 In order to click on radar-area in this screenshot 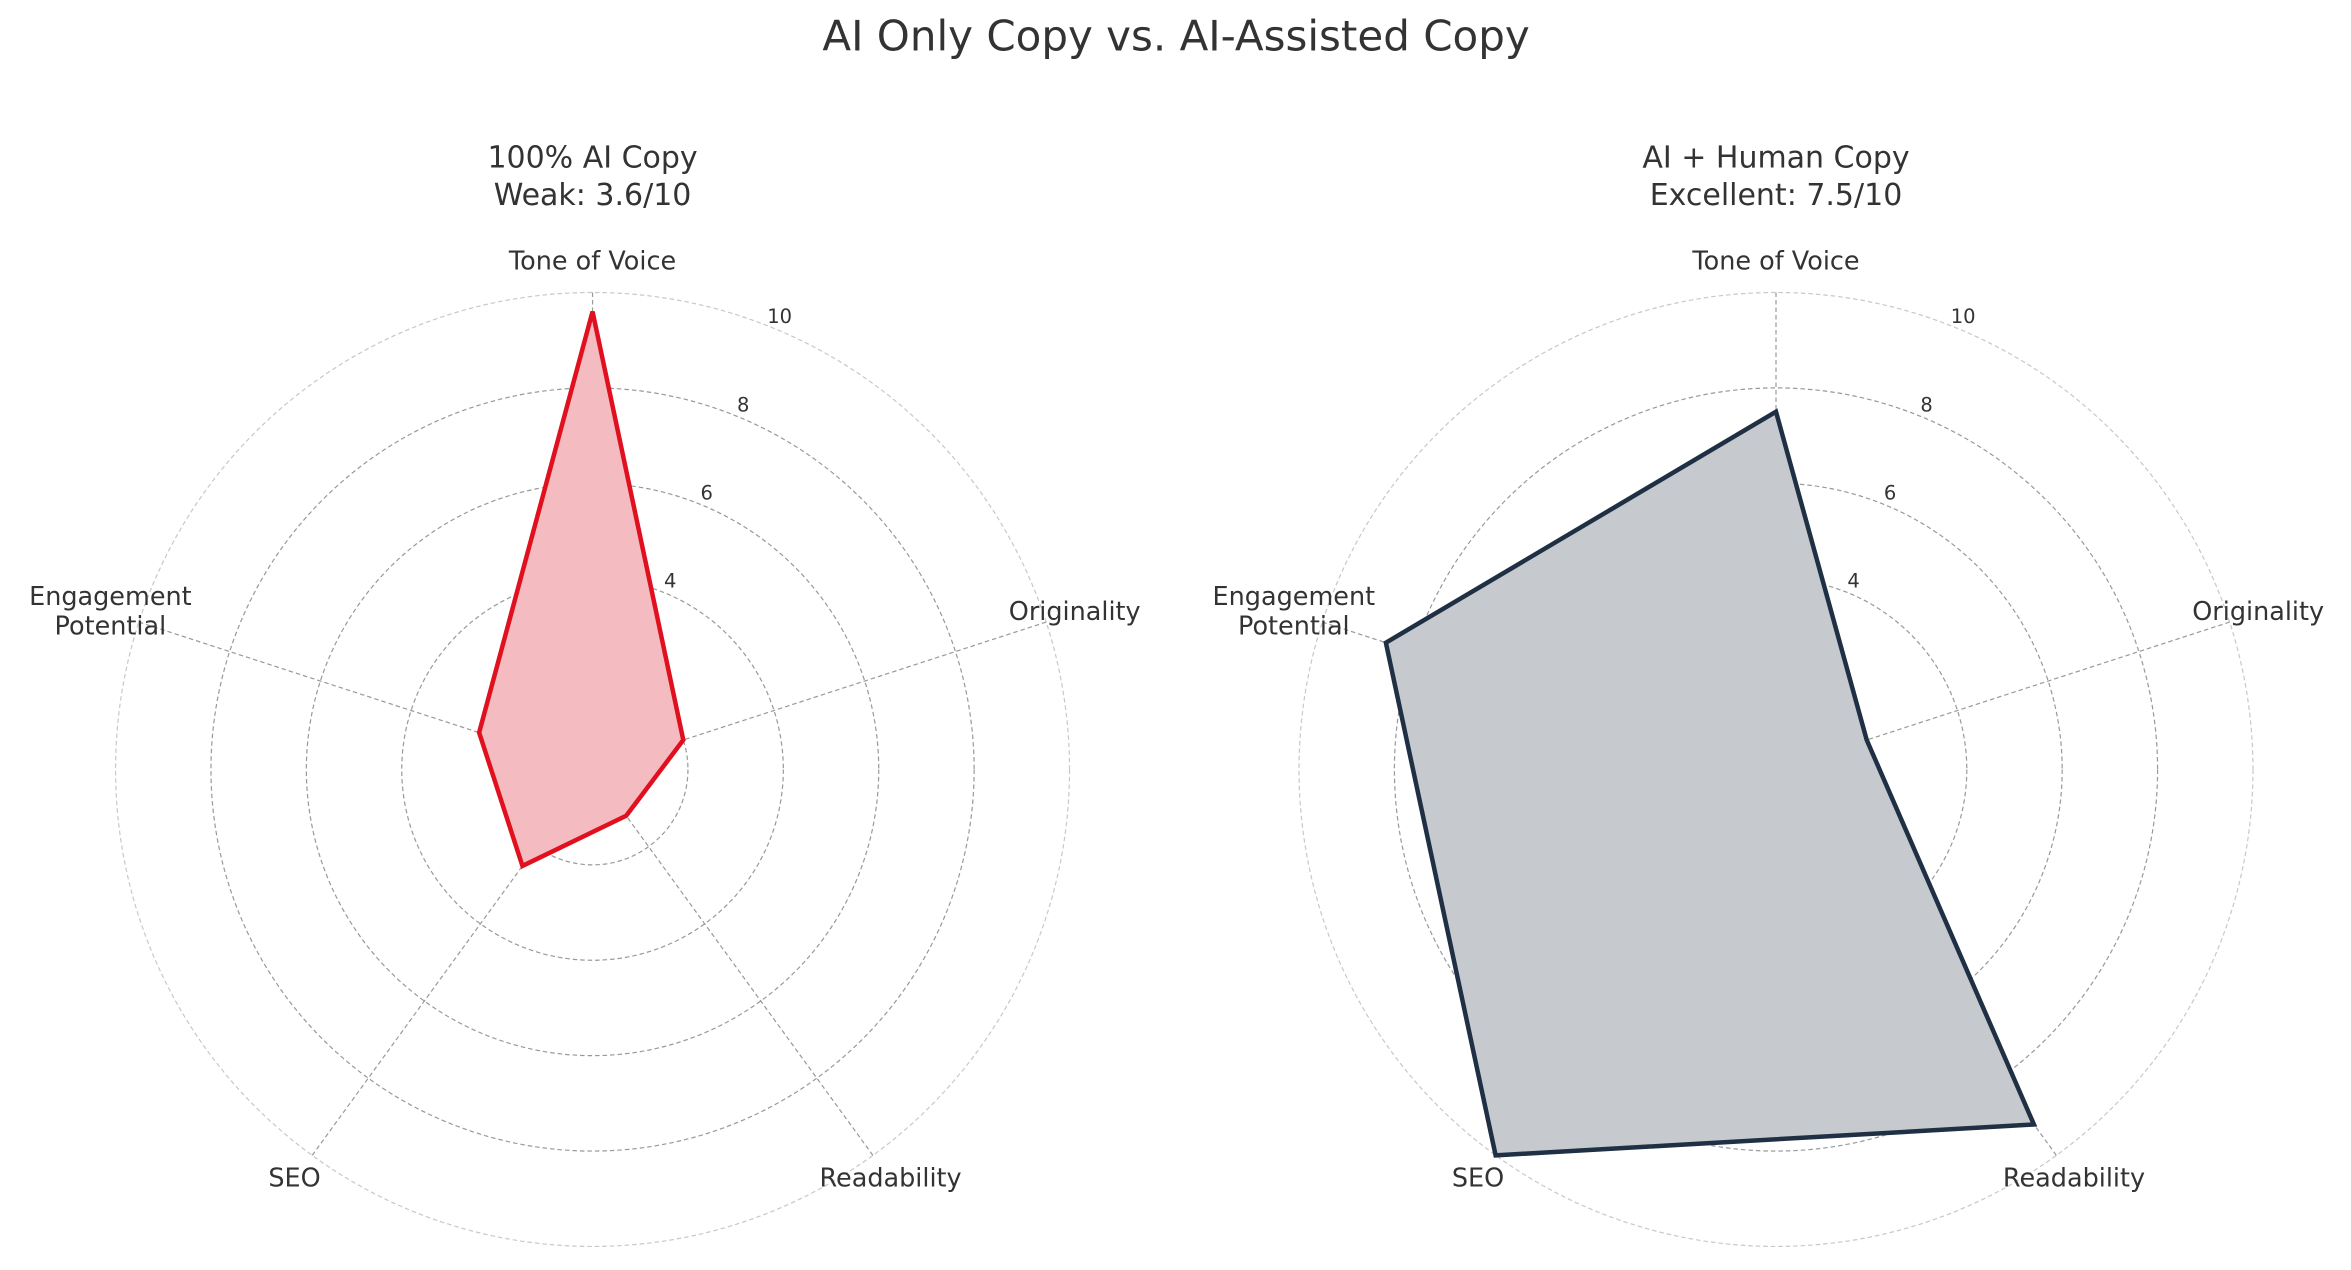, I will do `click(581, 588)`.